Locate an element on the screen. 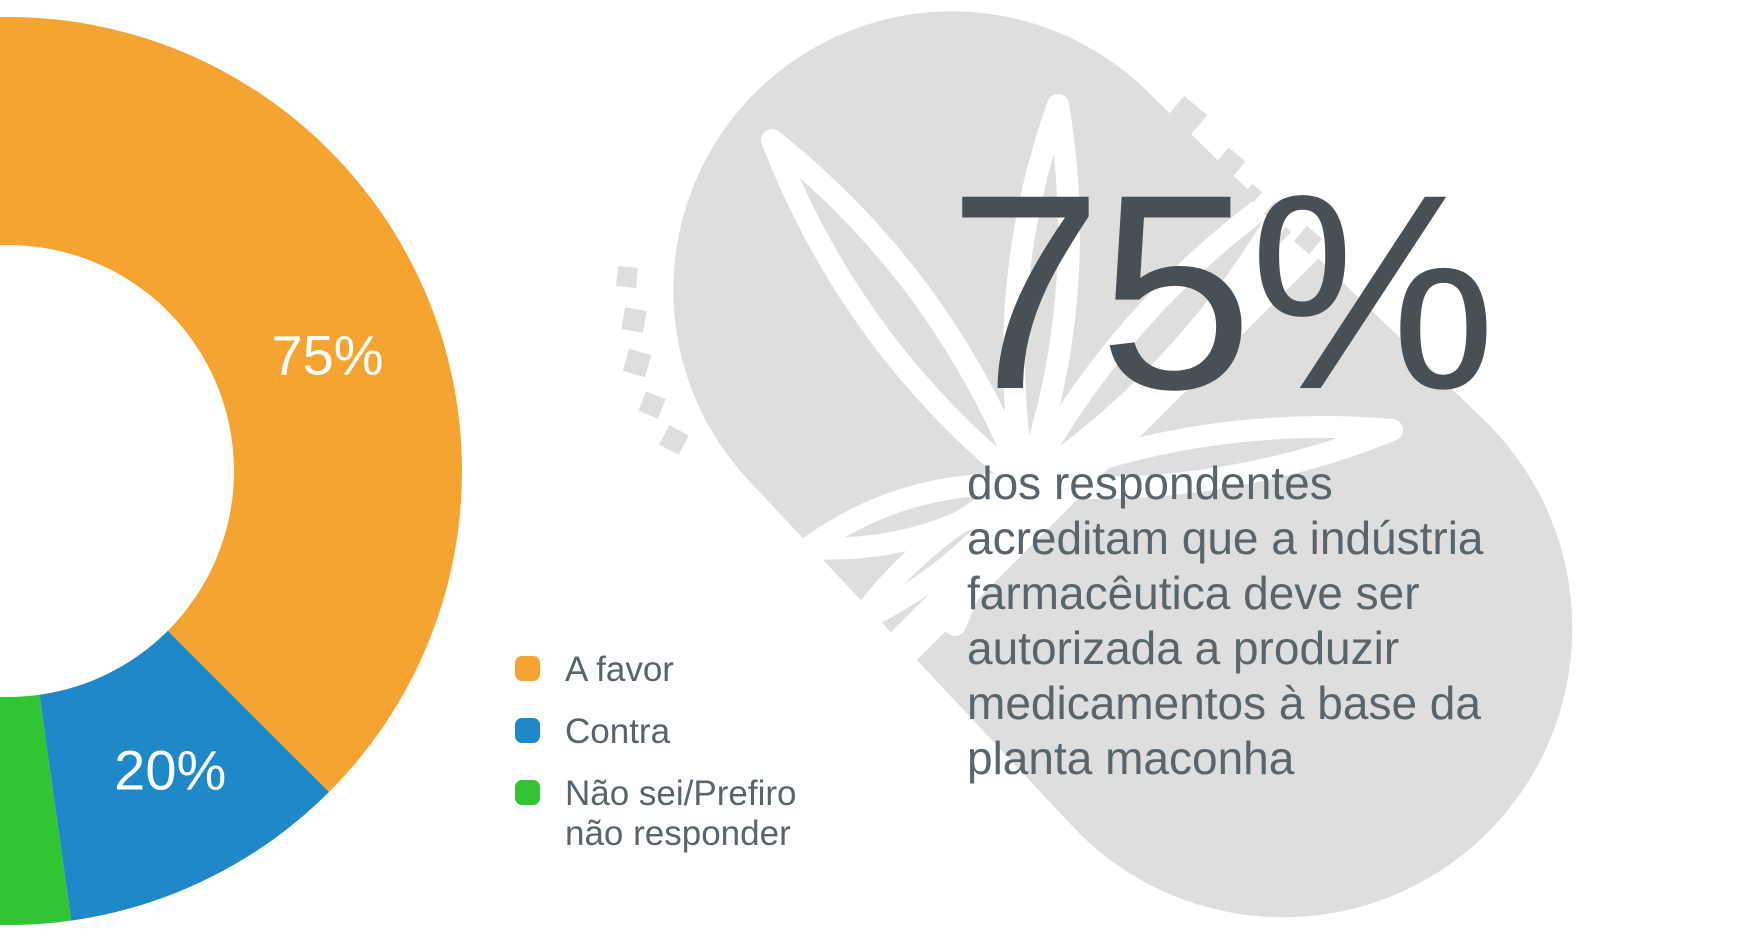 The width and height of the screenshot is (1741, 941). dotted-line-decoration is located at coordinates (1243, 175).